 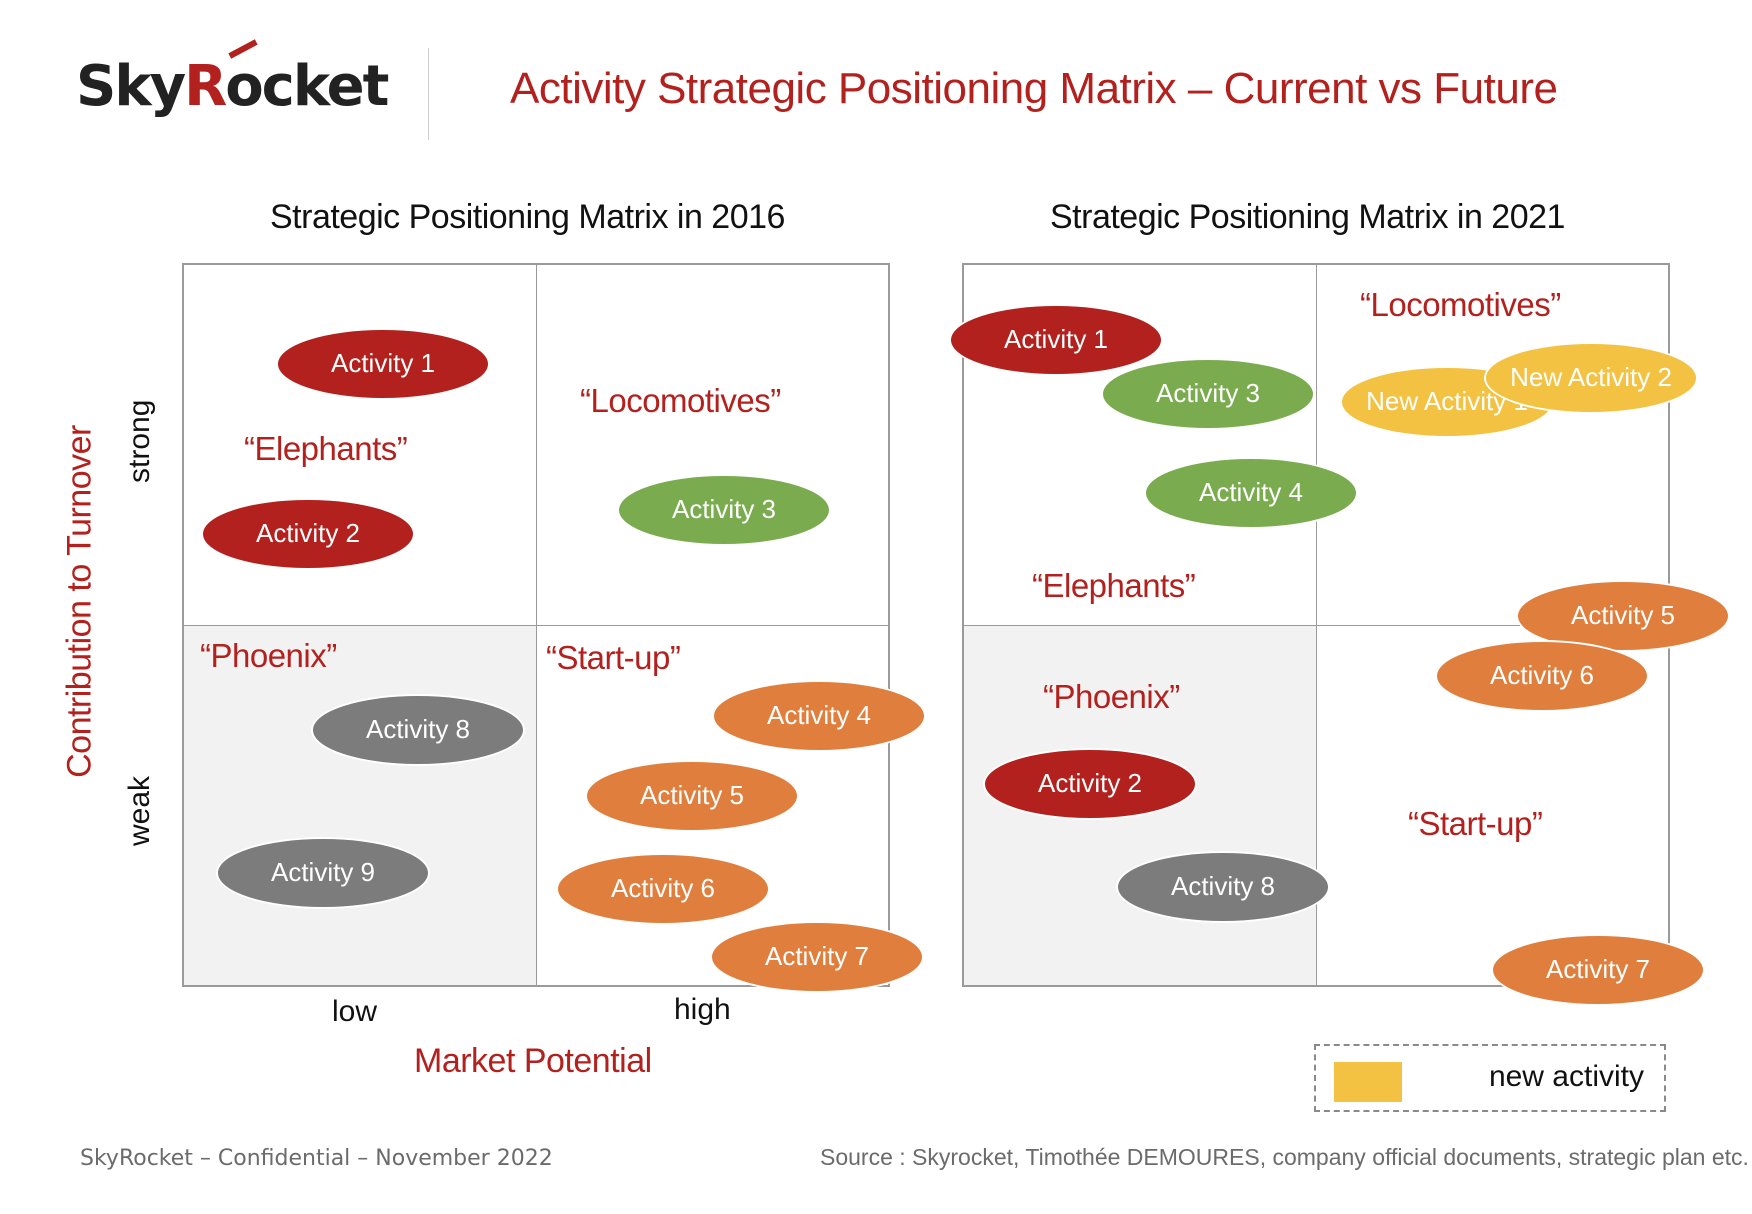 What do you see at coordinates (1591, 378) in the screenshot?
I see `new-activity-bubble: New Activity 2` at bounding box center [1591, 378].